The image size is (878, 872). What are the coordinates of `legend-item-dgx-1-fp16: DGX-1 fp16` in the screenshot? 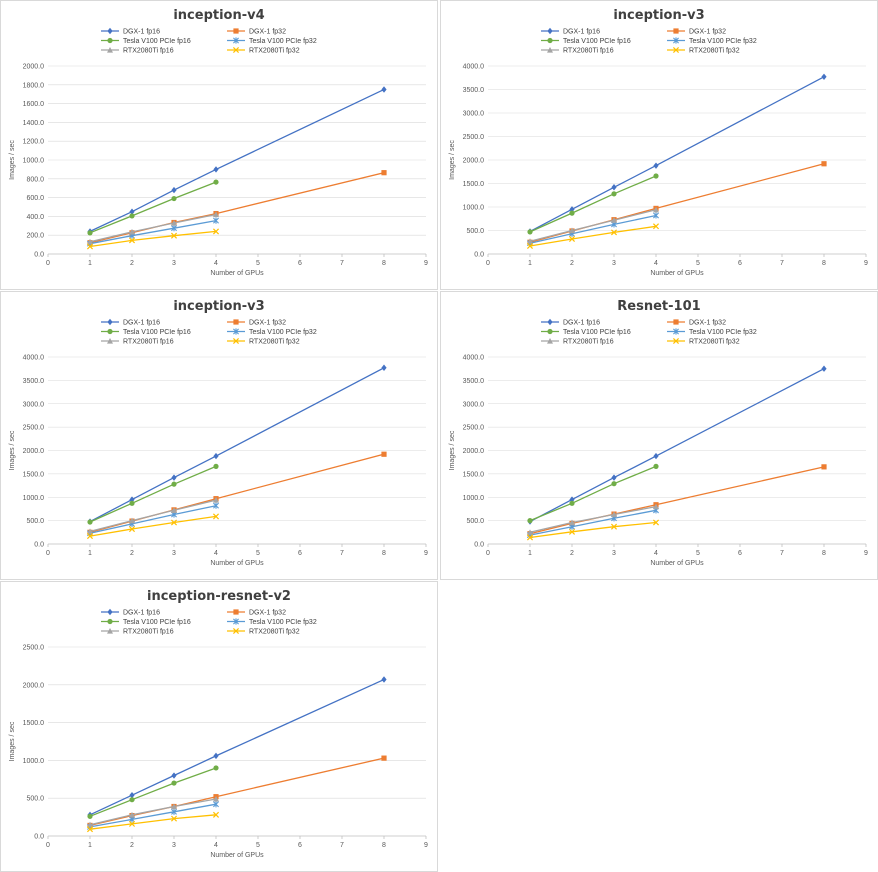 It's located at (570, 322).